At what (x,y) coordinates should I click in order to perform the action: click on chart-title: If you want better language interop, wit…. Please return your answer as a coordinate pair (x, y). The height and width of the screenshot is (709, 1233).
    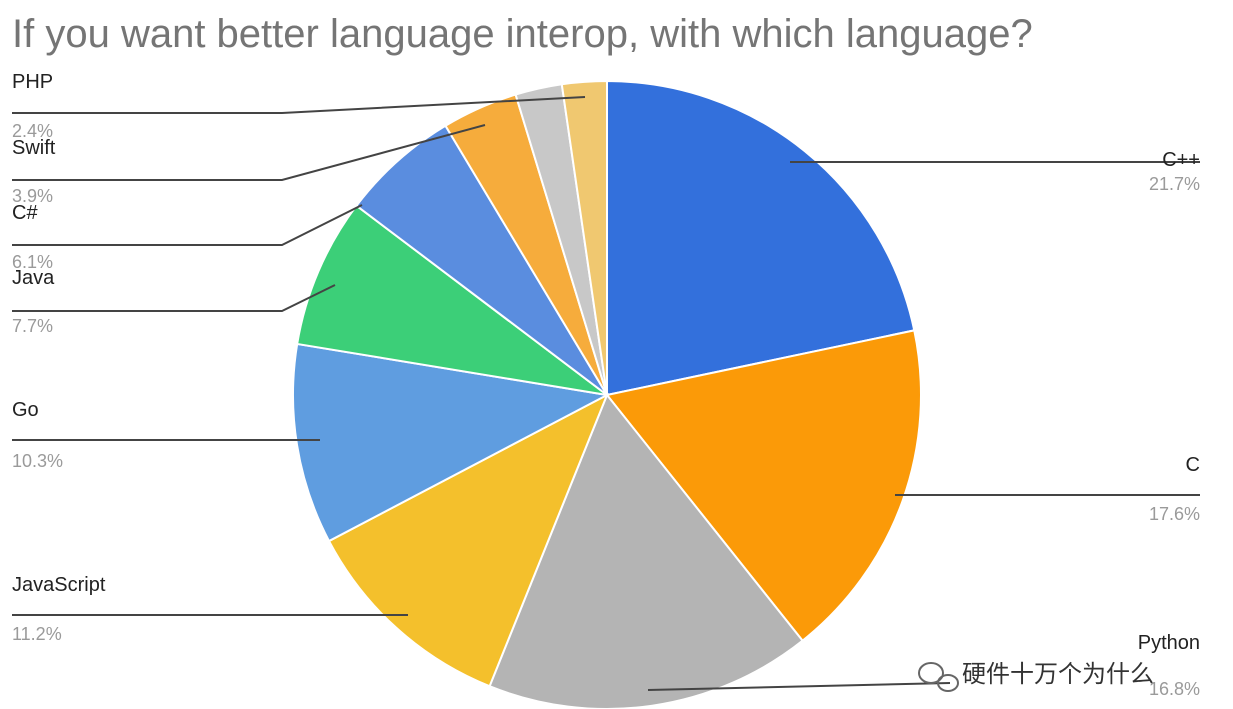
    Looking at the image, I should click on (522, 34).